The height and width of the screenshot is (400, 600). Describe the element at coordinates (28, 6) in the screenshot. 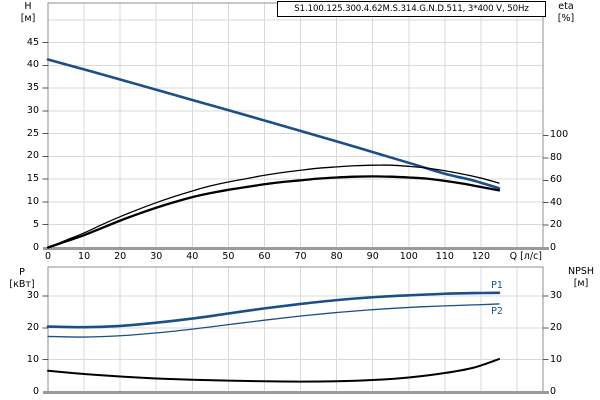

I see `h-axis-name: H` at that location.